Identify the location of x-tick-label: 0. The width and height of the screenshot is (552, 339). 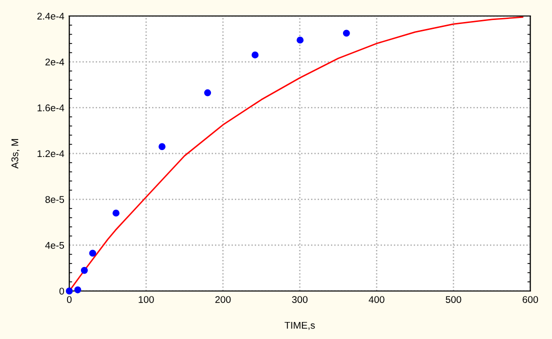
(69, 299).